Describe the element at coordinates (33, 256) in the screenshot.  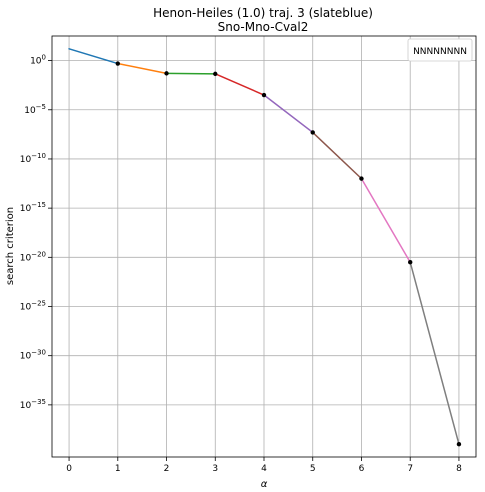
I see `y-tick-label: 10⁻²⁰` at that location.